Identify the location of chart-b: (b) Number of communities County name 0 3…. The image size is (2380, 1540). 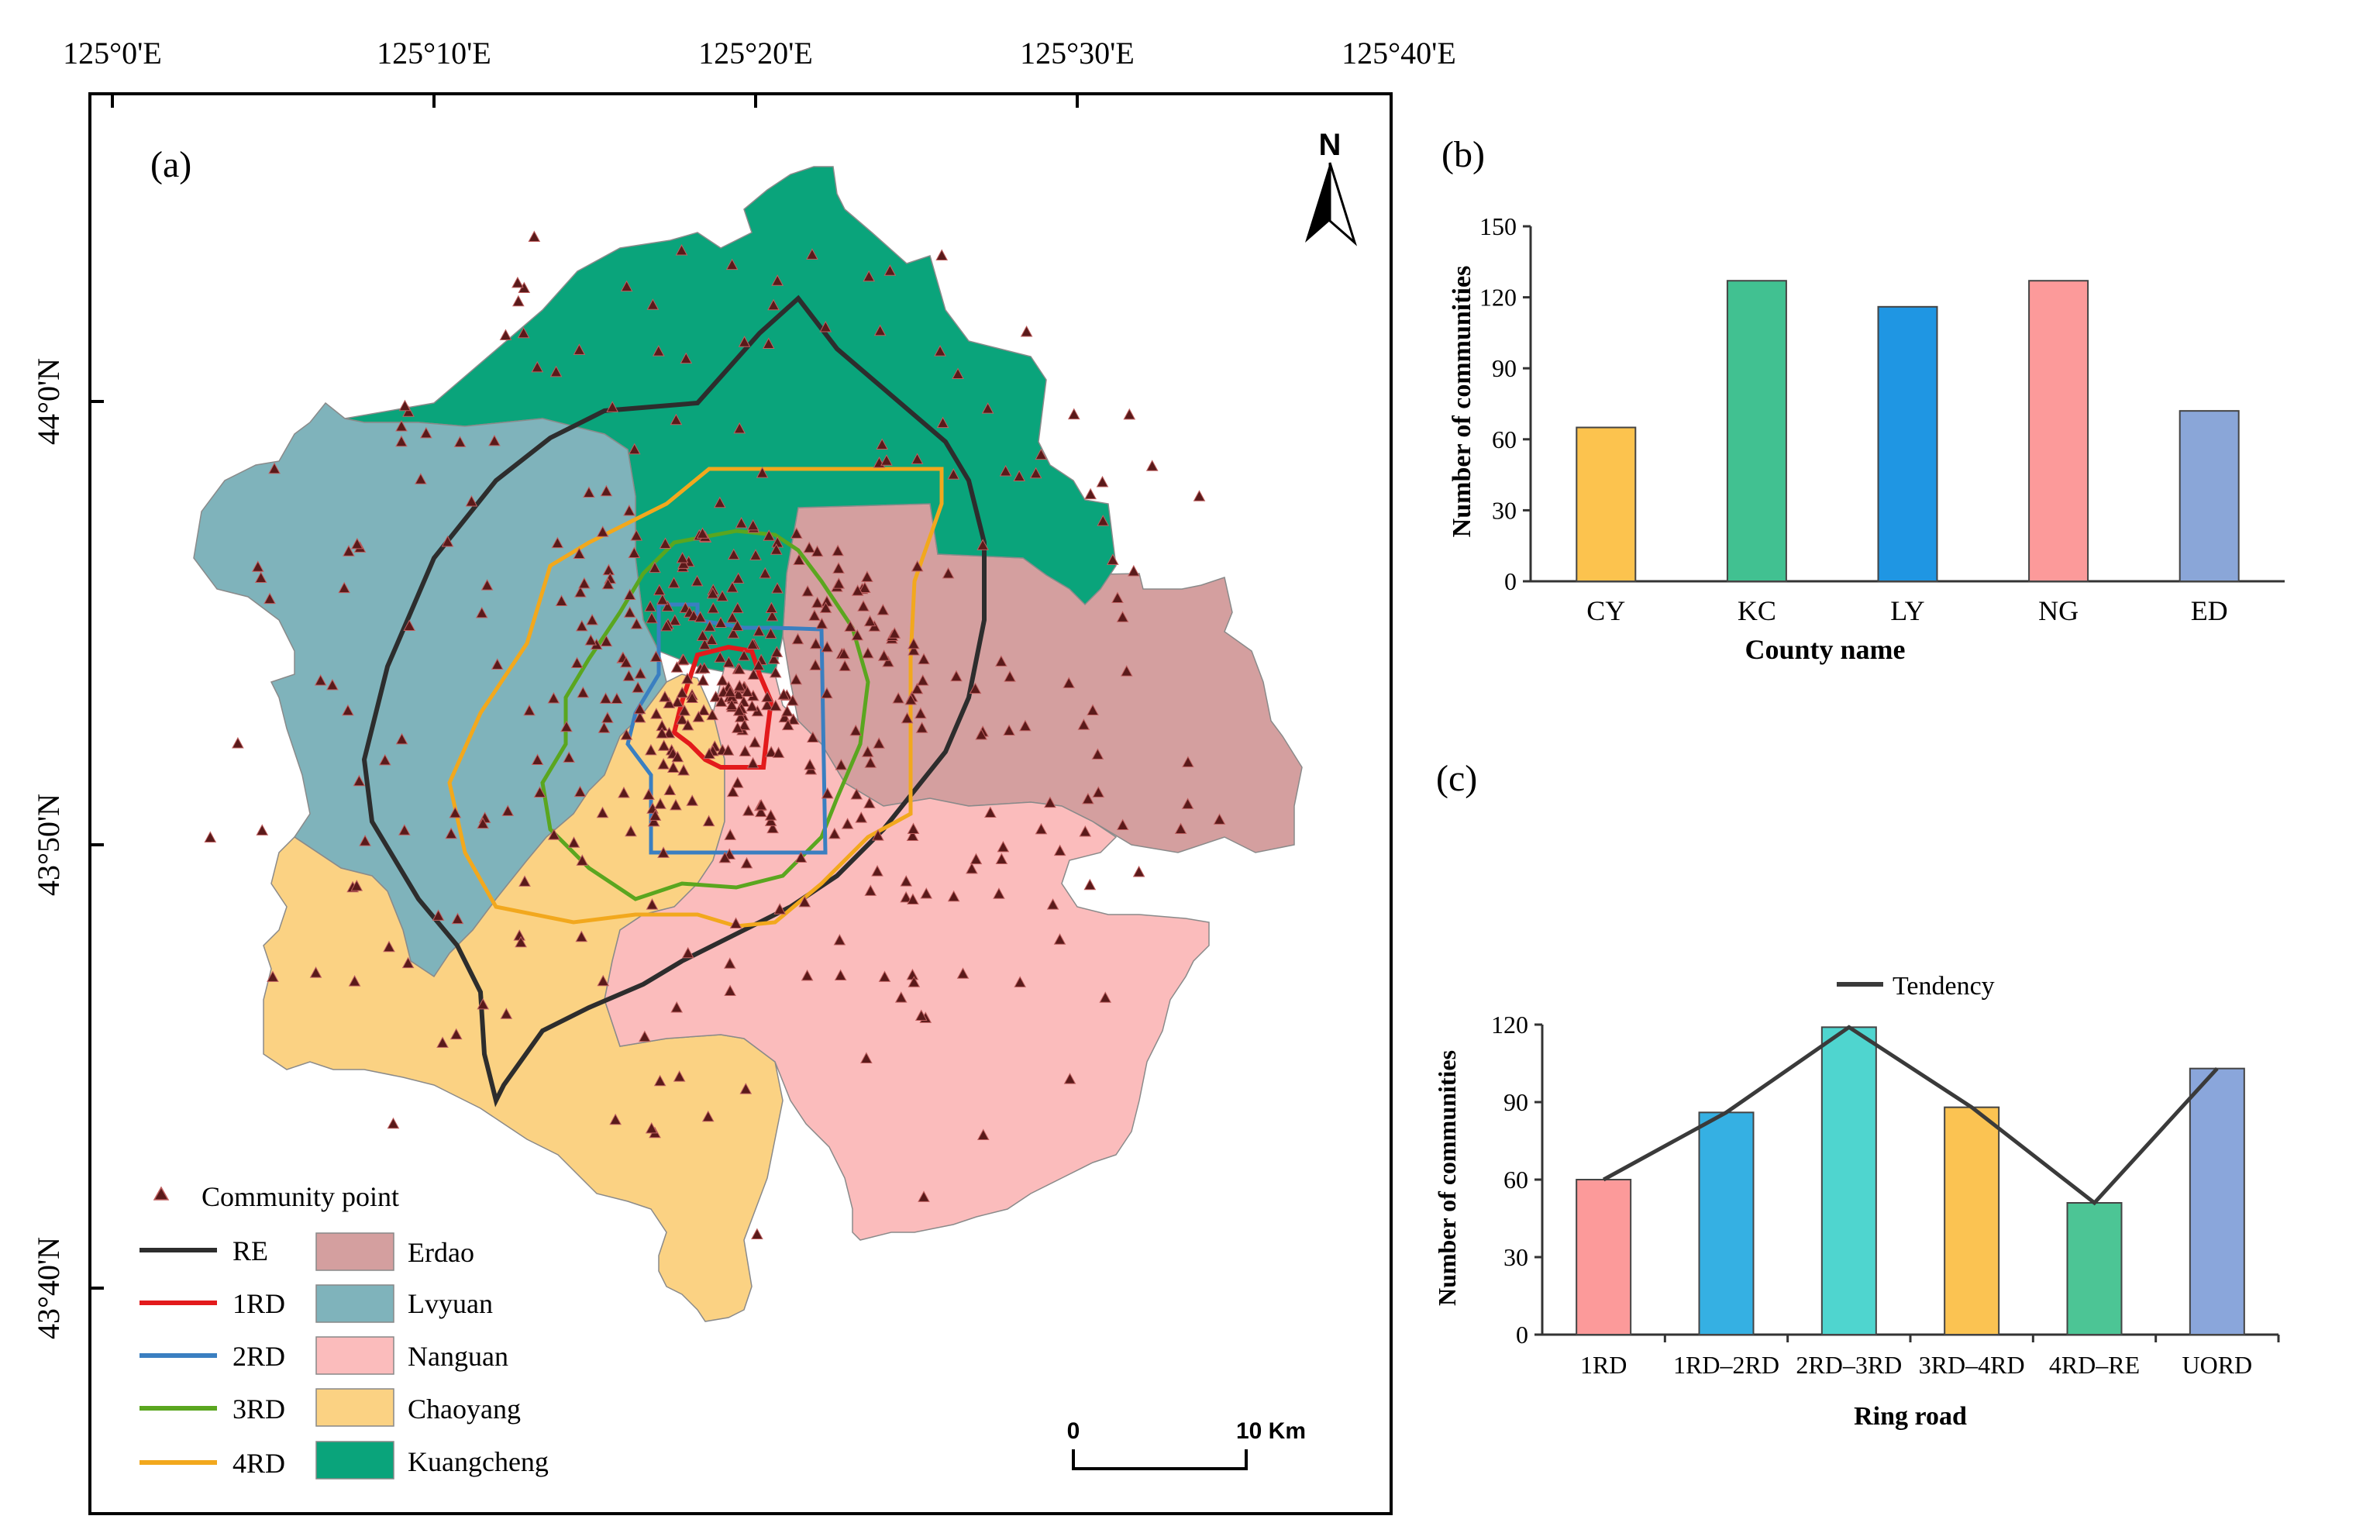
(1863, 399).